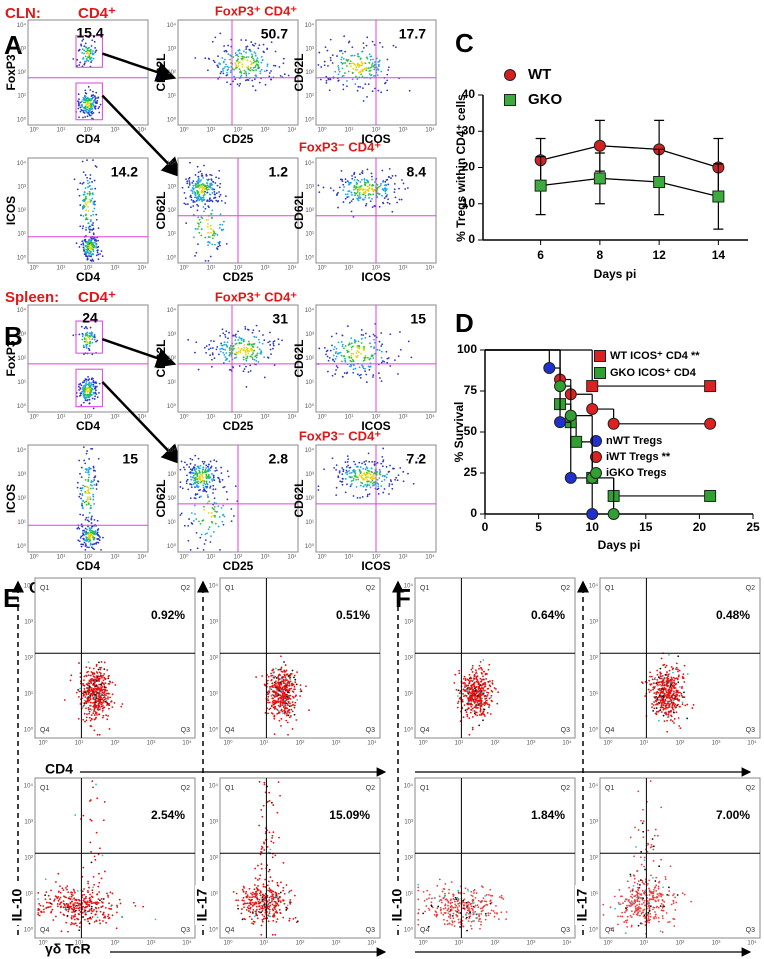  I want to click on y-log-tick-label: 10¹, so click(309, 383).